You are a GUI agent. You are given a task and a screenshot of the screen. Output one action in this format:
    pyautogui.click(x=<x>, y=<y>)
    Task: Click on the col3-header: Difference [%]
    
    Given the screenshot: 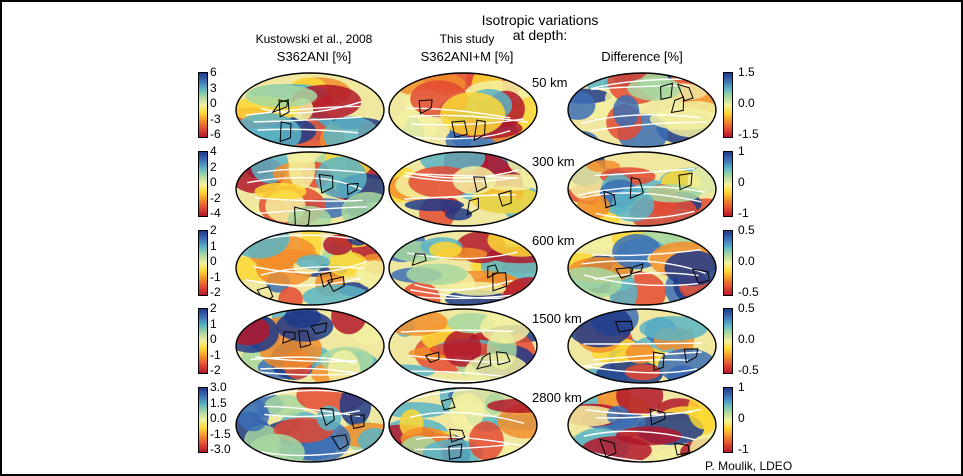 What is the action you would take?
    pyautogui.click(x=642, y=56)
    